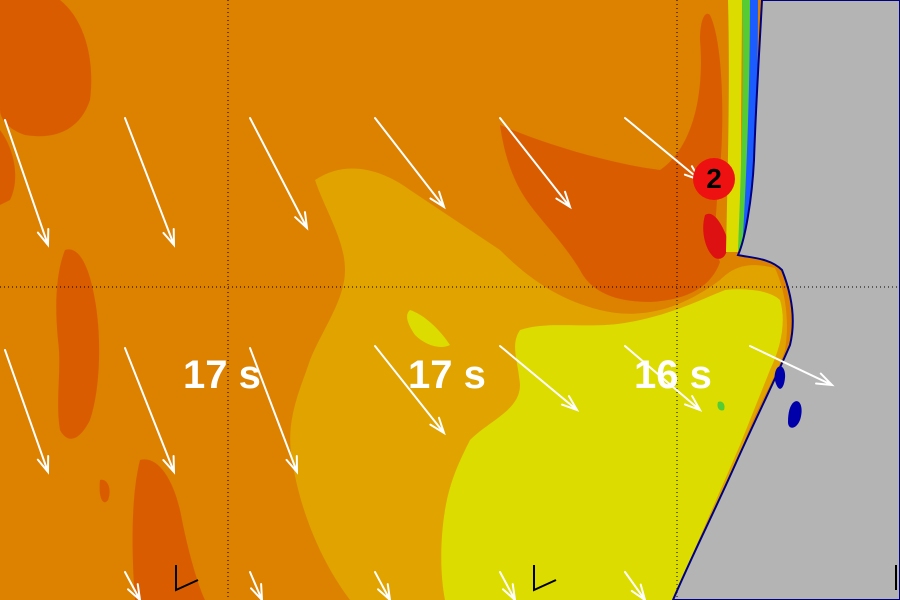  What do you see at coordinates (536, 578) in the screenshot?
I see `frame-ticks` at bounding box center [536, 578].